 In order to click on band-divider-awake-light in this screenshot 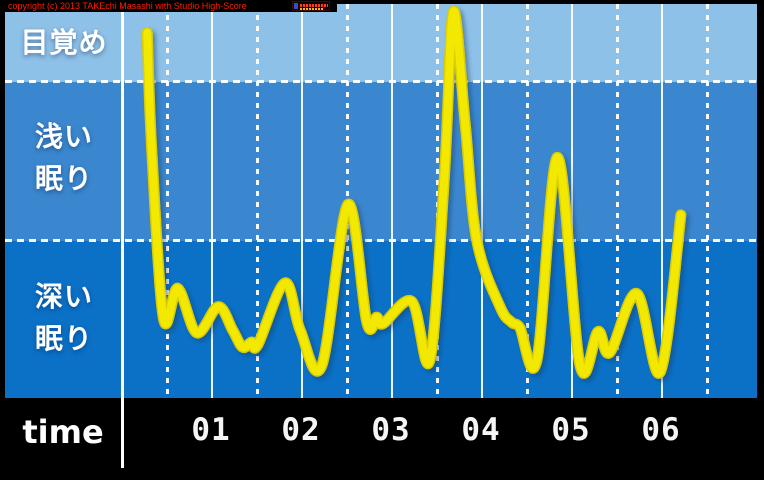, I will do `click(381, 81)`.